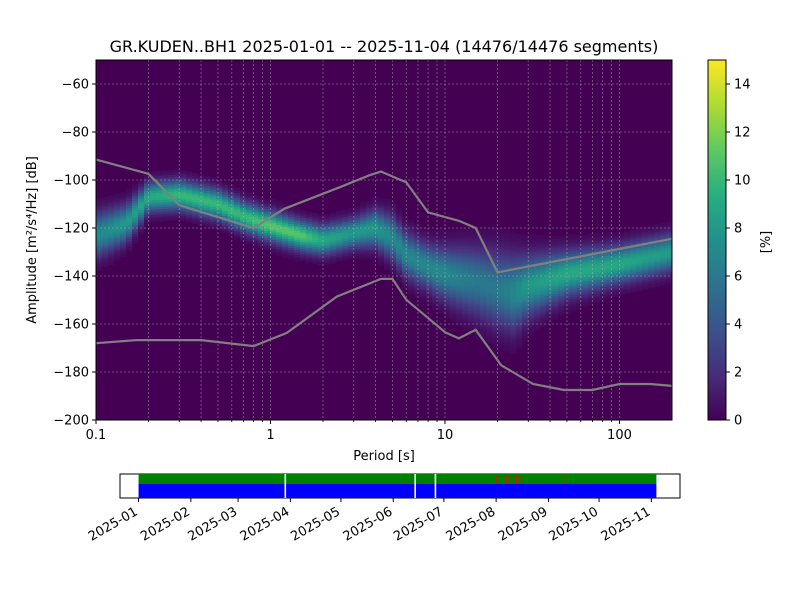  What do you see at coordinates (384, 216) in the screenshot?
I see `noise-model-line` at bounding box center [384, 216].